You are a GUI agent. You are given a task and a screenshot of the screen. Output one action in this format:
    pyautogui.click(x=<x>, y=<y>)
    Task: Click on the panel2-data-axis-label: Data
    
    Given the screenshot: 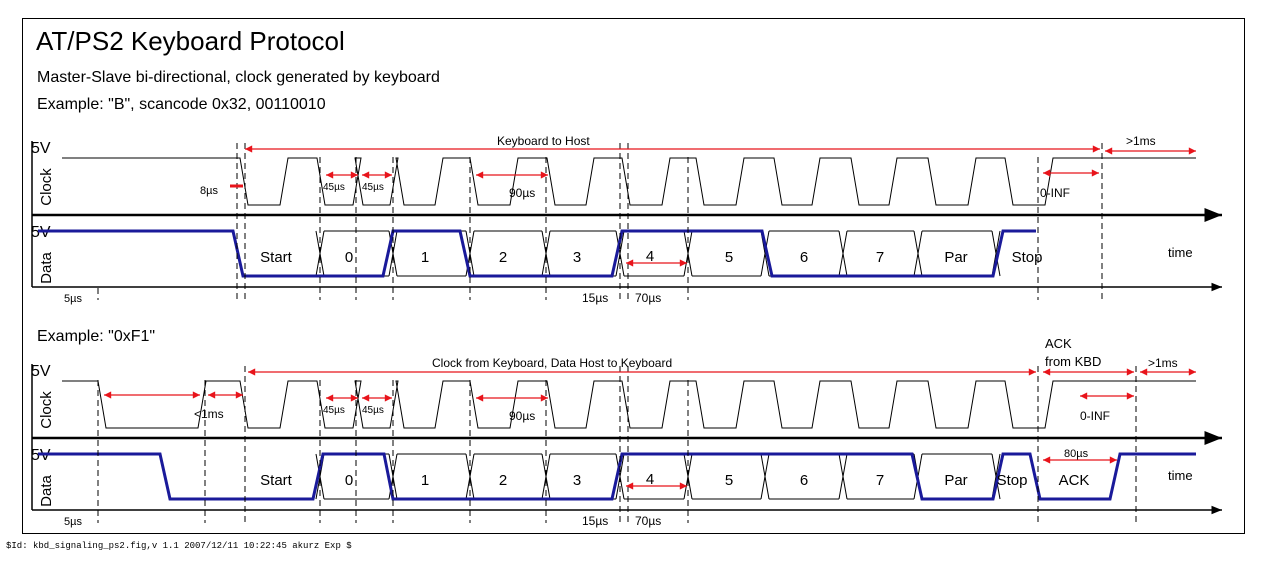 What is the action you would take?
    pyautogui.click(x=46, y=491)
    